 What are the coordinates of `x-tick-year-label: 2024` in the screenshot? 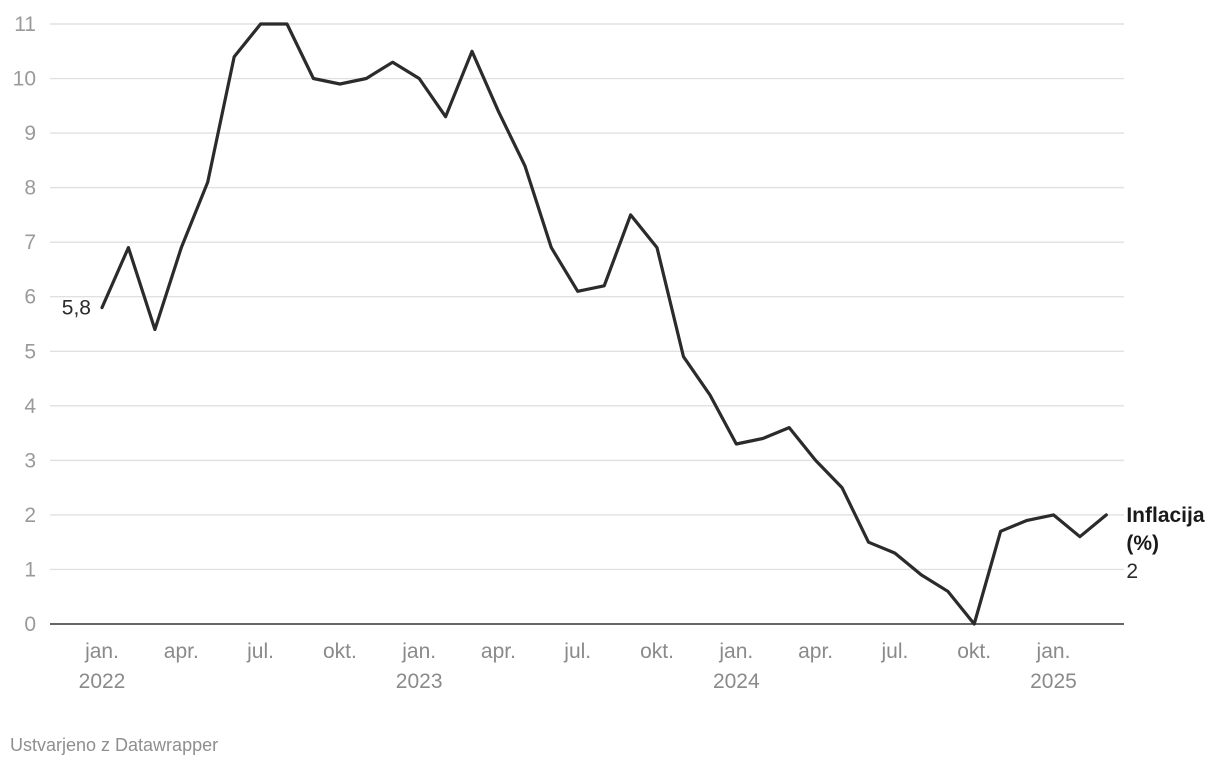 It's located at (736, 681).